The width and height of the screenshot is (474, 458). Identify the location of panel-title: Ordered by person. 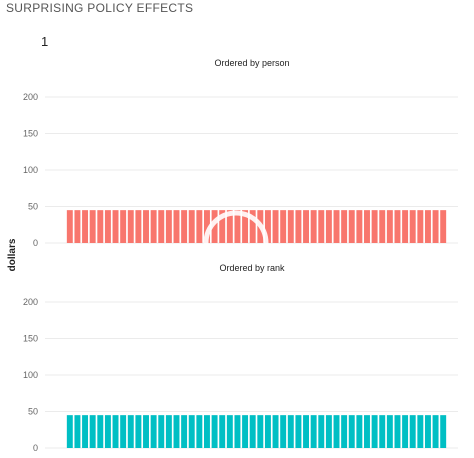
(251, 63).